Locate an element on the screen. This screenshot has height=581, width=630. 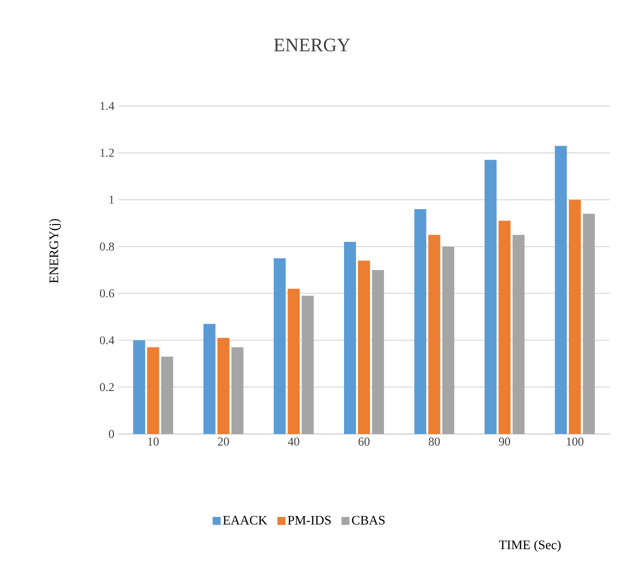
legend-label: PM-IDS is located at coordinates (309, 520).